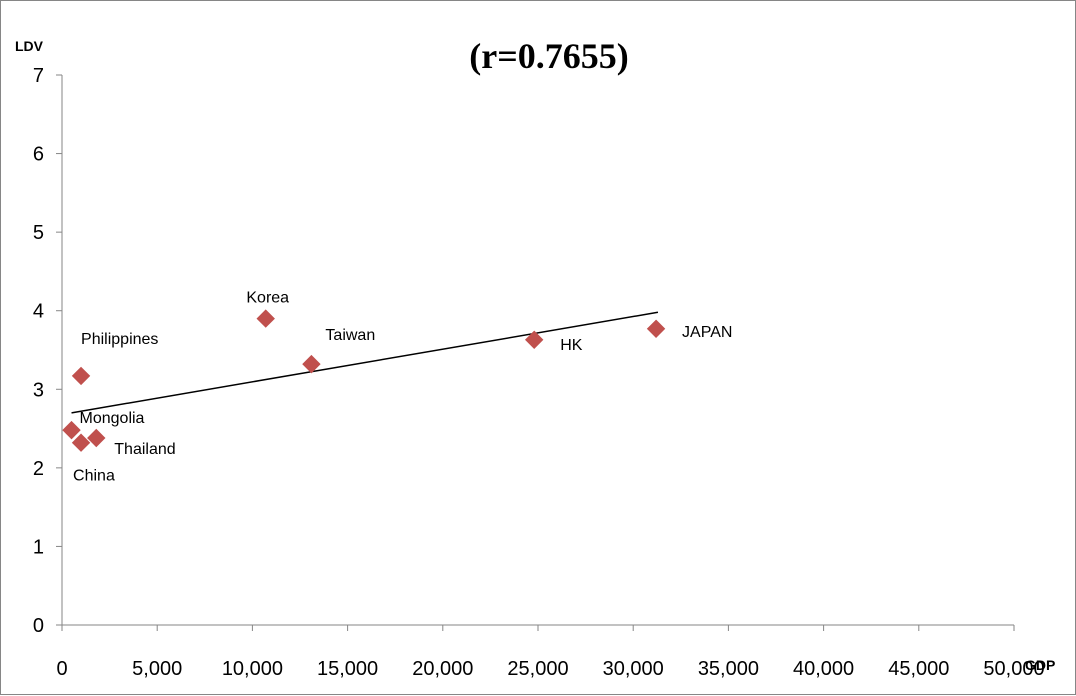 The width and height of the screenshot is (1076, 696). What do you see at coordinates (38, 155) in the screenshot?
I see `y-tick-label: 6` at bounding box center [38, 155].